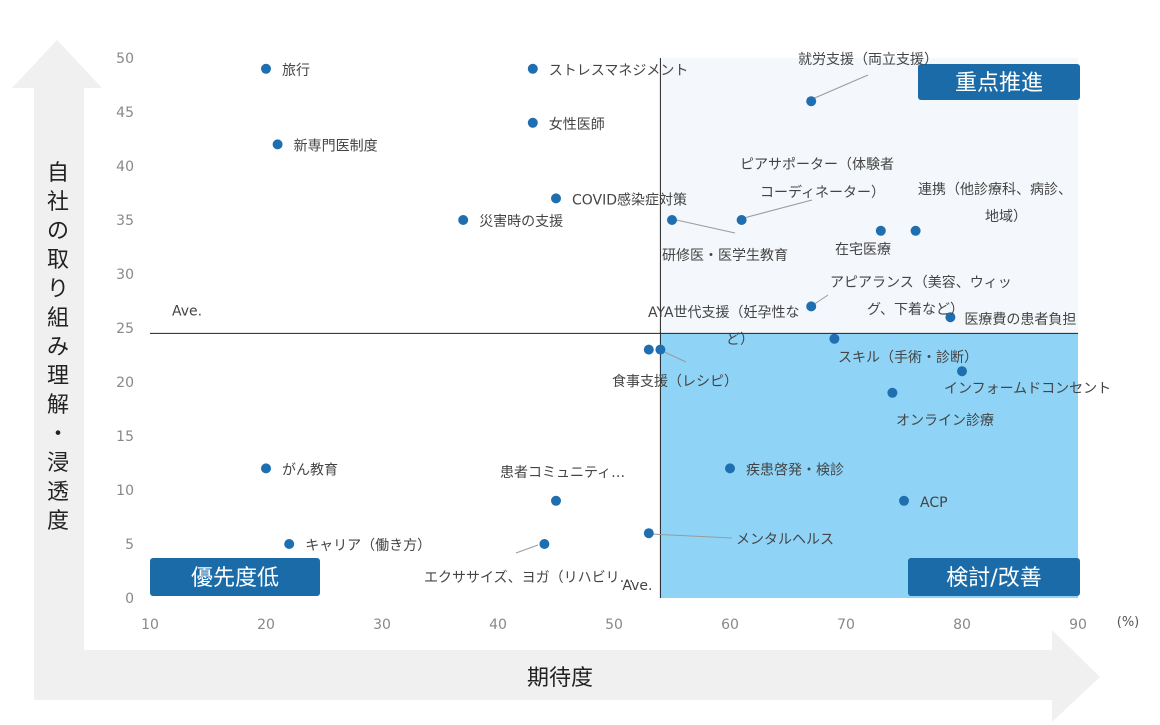 The width and height of the screenshot is (1160, 725). What do you see at coordinates (725, 256) in the screenshot?
I see `point-label: 研修医・医学生教育` at bounding box center [725, 256].